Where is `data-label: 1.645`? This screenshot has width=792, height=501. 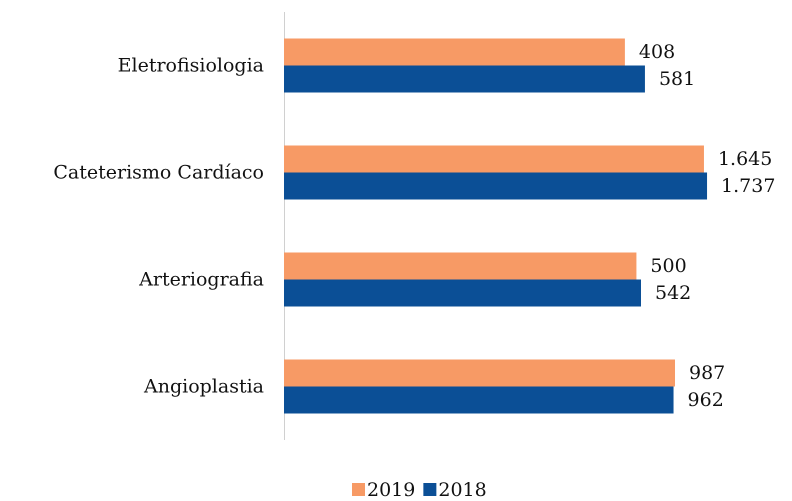
data-label: 1.645 is located at coordinates (745, 159).